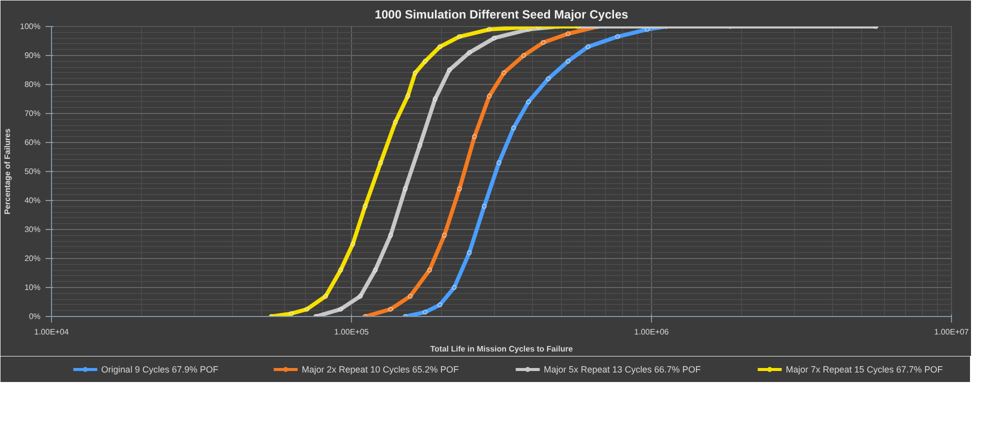 This screenshot has height=435, width=993. What do you see at coordinates (32, 287) in the screenshot?
I see `y-tick-label: 10%` at bounding box center [32, 287].